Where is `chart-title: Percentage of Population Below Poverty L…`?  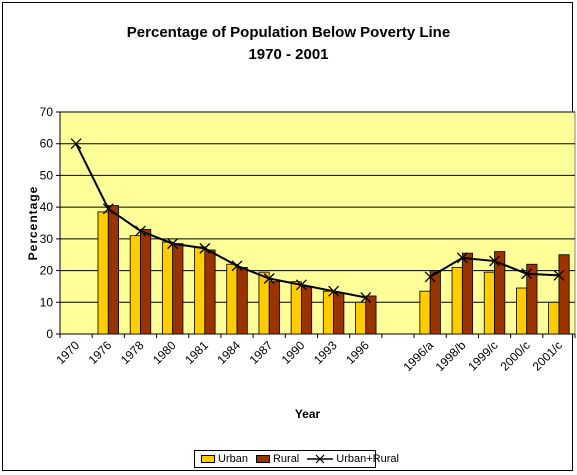
chart-title: Percentage of Population Below Poverty L… is located at coordinates (288, 32).